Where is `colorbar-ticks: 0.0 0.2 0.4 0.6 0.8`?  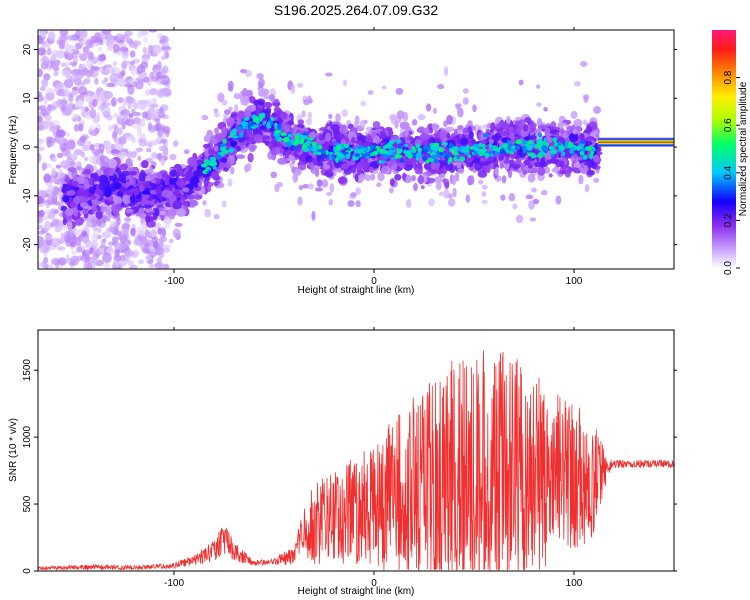
colorbar-ticks: 0.0 0.2 0.4 0.6 0.8 is located at coordinates (731, 172).